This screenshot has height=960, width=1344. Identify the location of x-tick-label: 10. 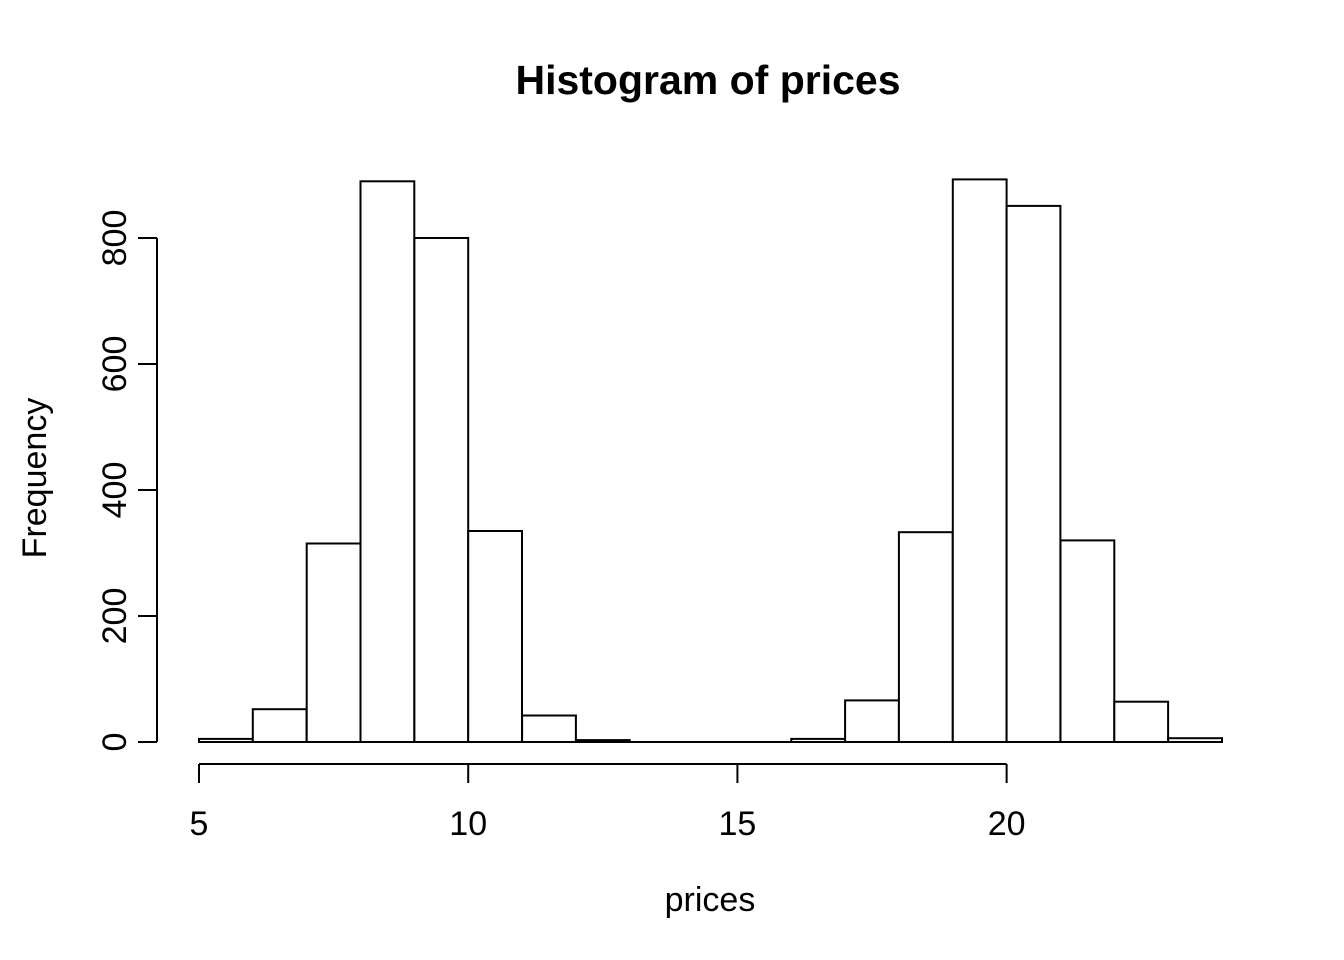
(468, 824).